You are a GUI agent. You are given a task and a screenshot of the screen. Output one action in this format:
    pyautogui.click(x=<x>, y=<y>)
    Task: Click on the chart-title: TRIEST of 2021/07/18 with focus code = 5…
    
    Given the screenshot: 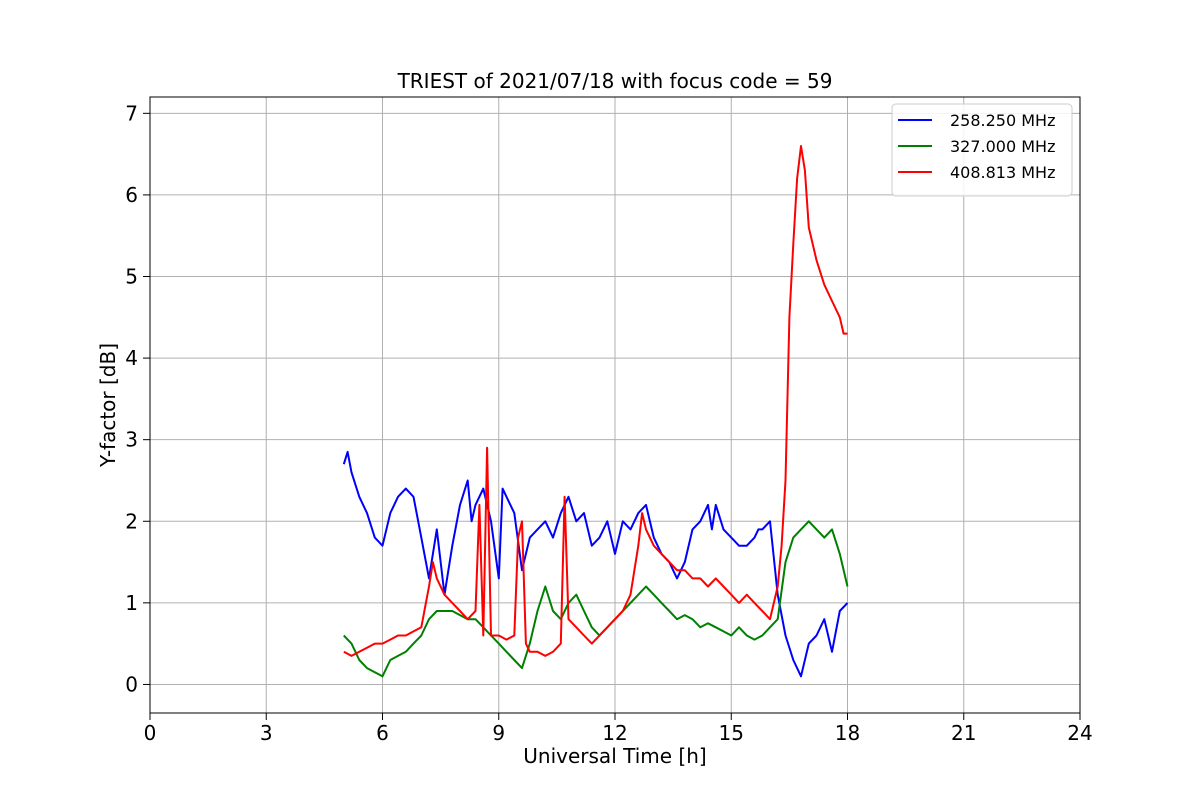 What is the action you would take?
    pyautogui.click(x=615, y=81)
    